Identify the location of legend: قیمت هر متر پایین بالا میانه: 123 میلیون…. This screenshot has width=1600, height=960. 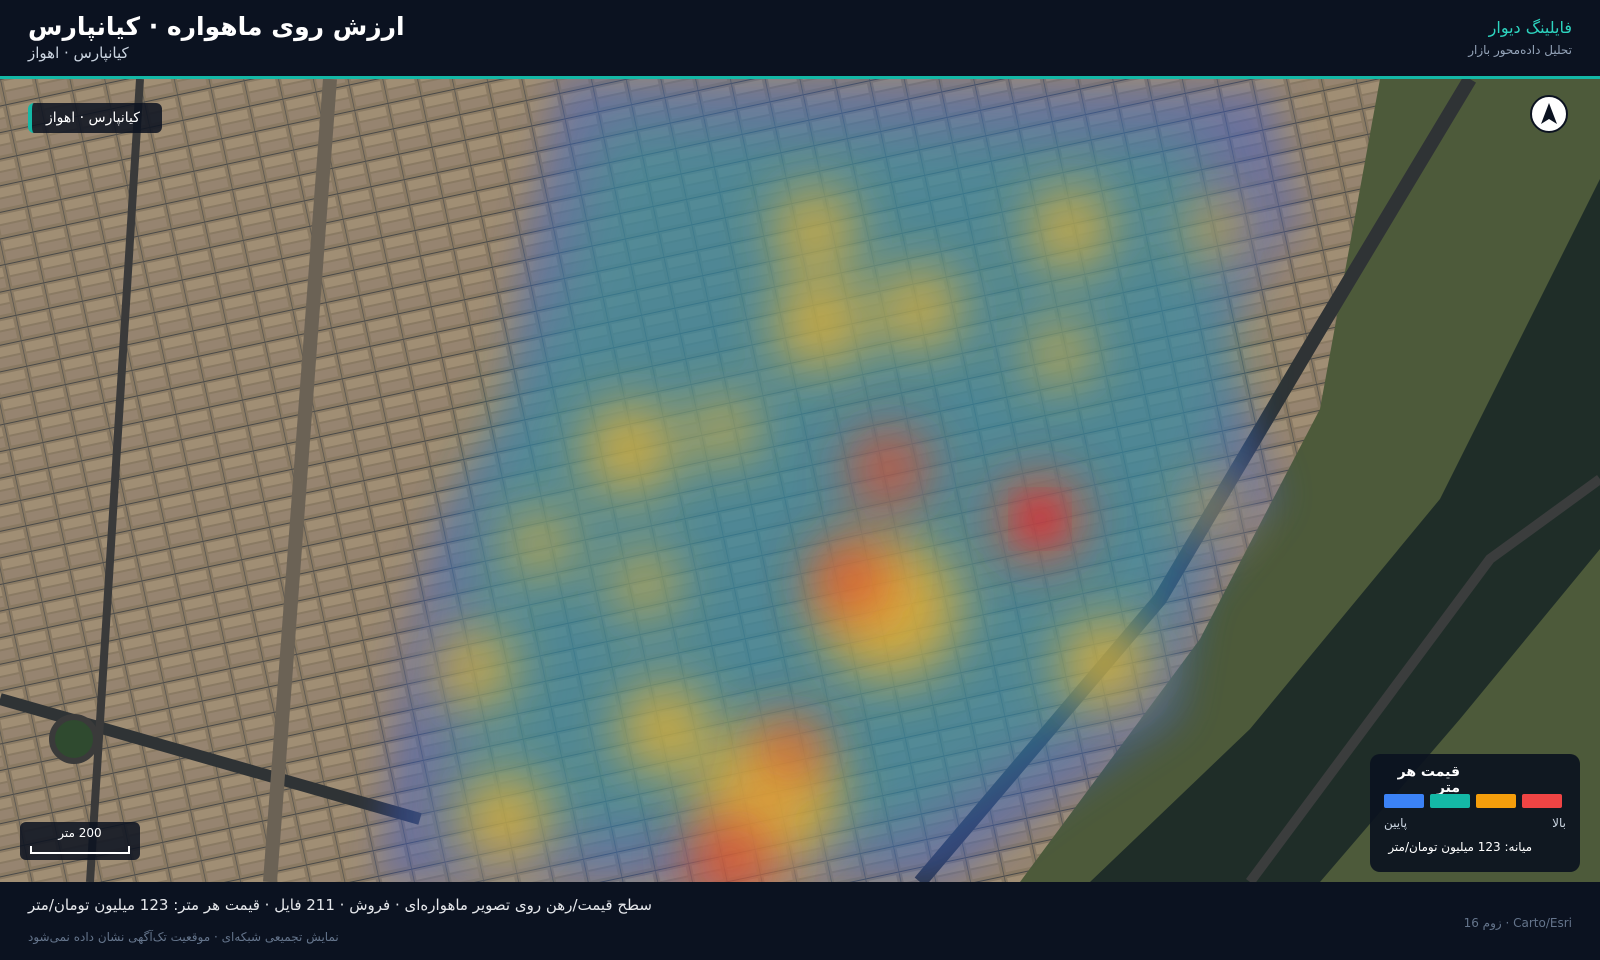
(1475, 813).